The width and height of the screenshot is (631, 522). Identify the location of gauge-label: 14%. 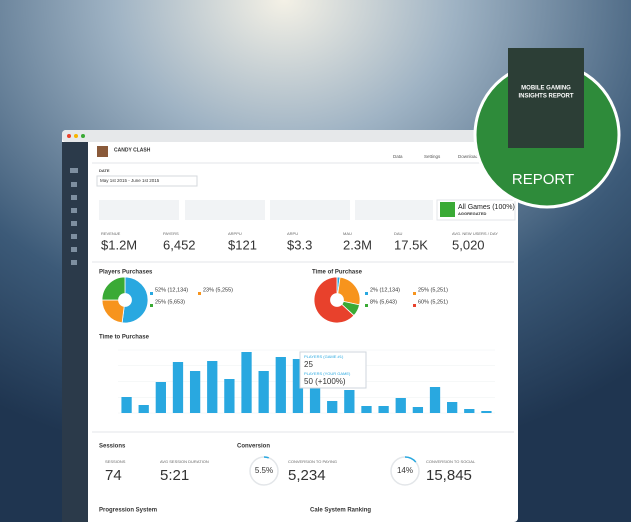
(405, 470).